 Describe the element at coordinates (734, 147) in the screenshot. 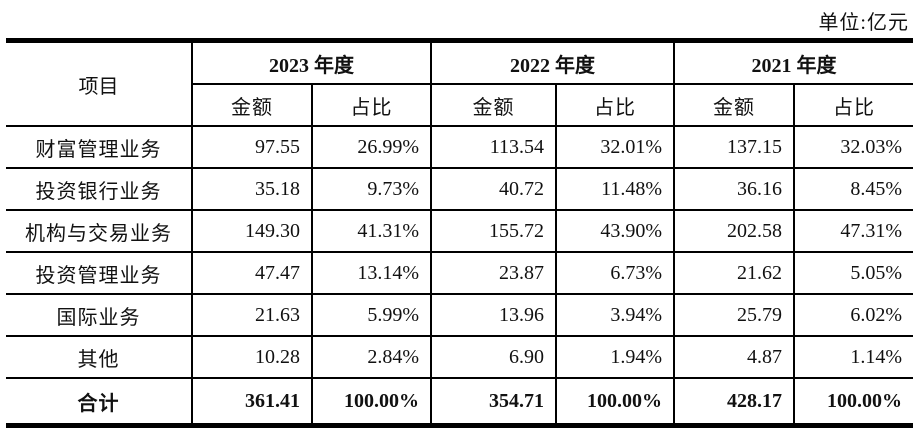

I see `amount-cell: 137.15` at that location.